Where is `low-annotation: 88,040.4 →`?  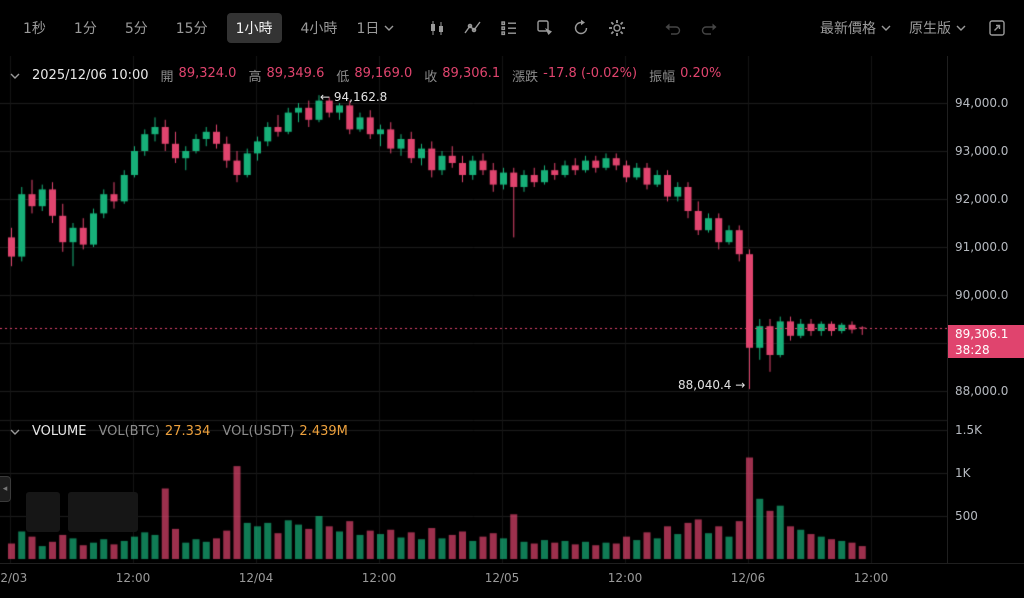 low-annotation: 88,040.4 → is located at coordinates (712, 385).